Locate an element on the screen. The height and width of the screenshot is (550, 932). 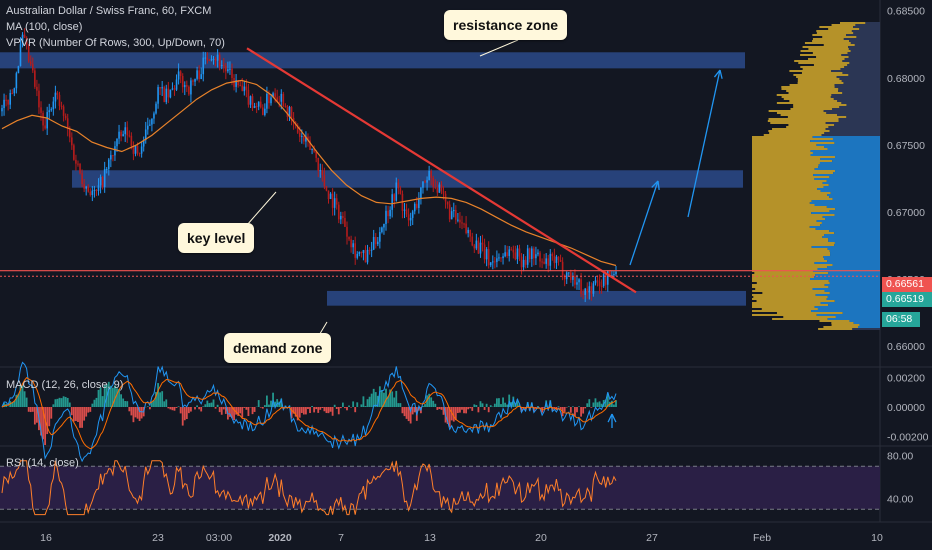
time-tick-label: 23 is located at coordinates (158, 538).